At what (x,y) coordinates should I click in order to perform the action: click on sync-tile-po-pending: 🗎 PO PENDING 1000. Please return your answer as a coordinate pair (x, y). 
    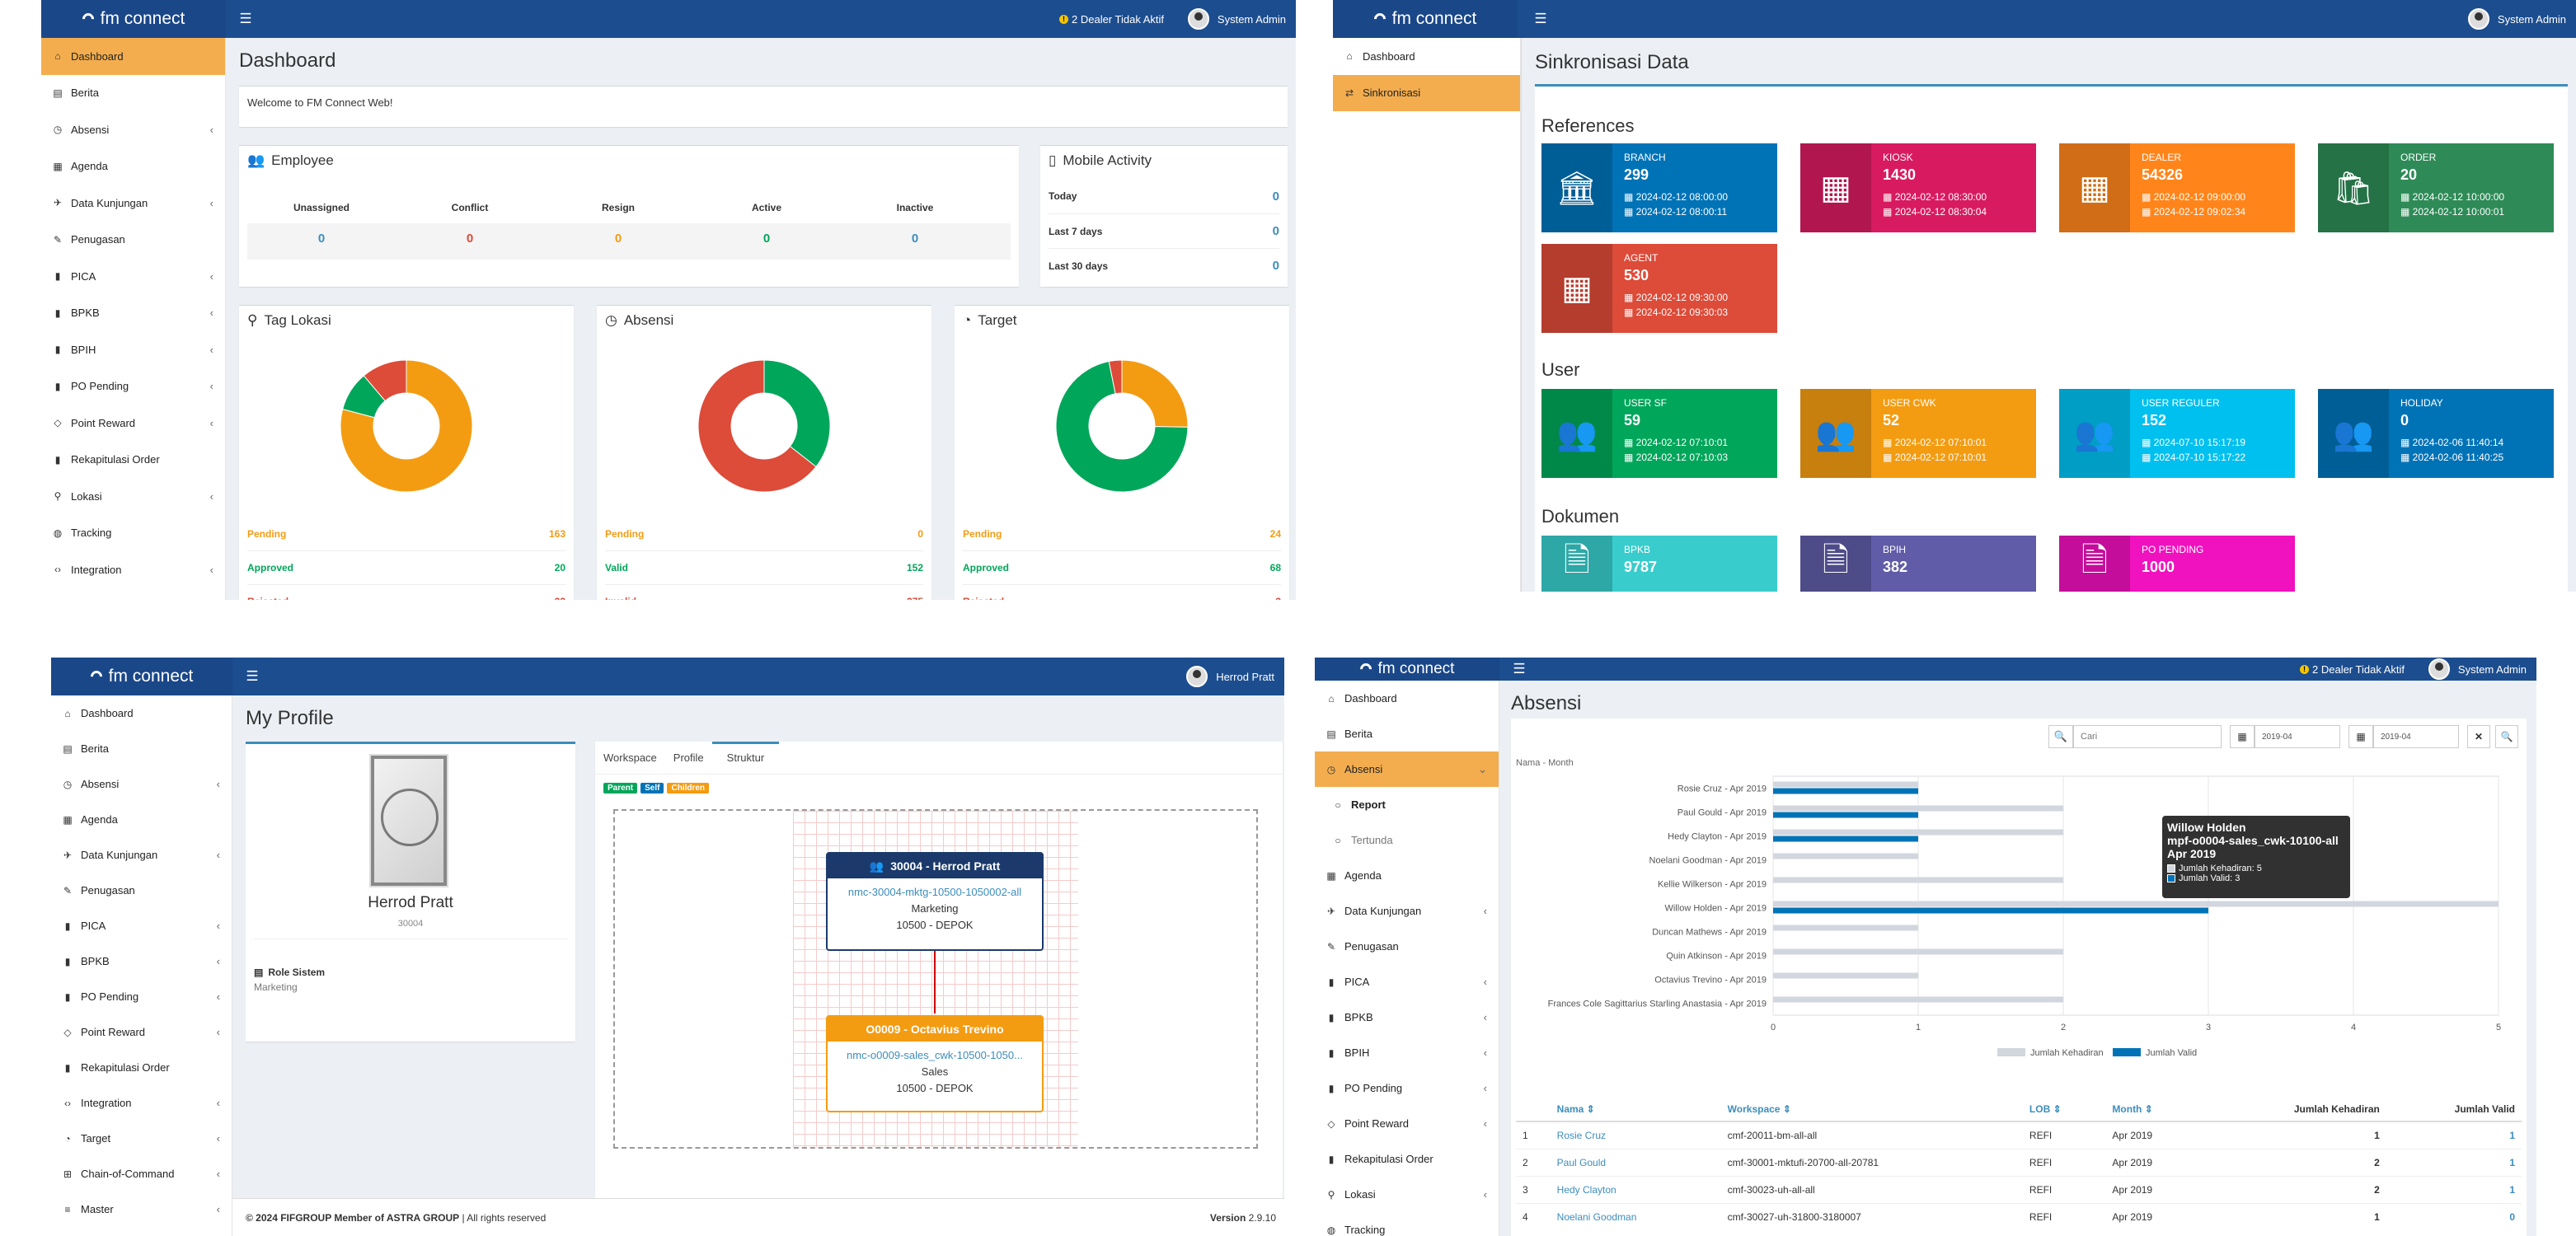
    Looking at the image, I should click on (2177, 564).